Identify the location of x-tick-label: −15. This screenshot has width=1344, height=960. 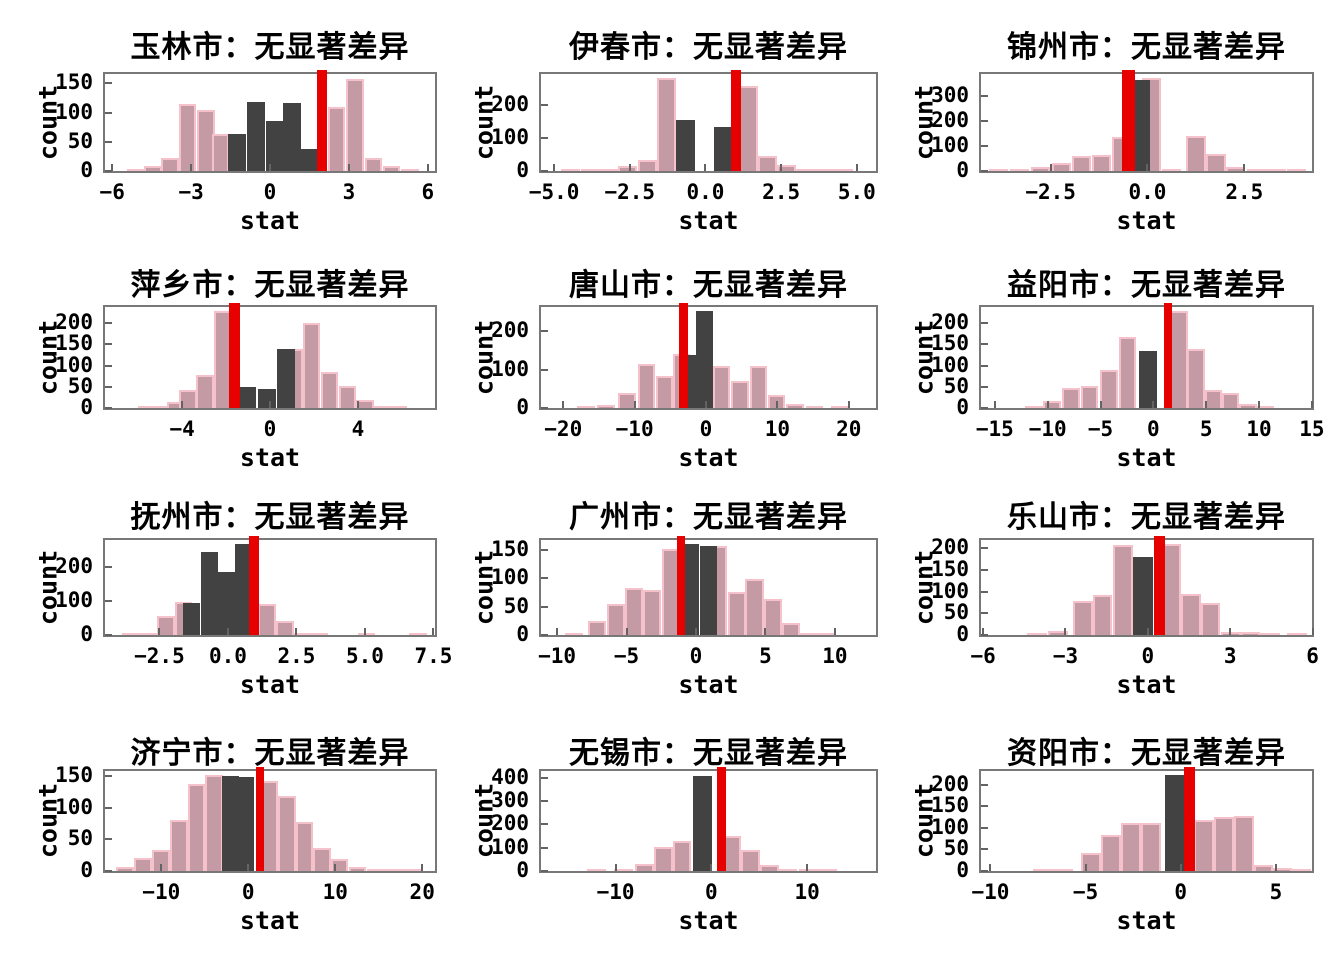
(994, 429).